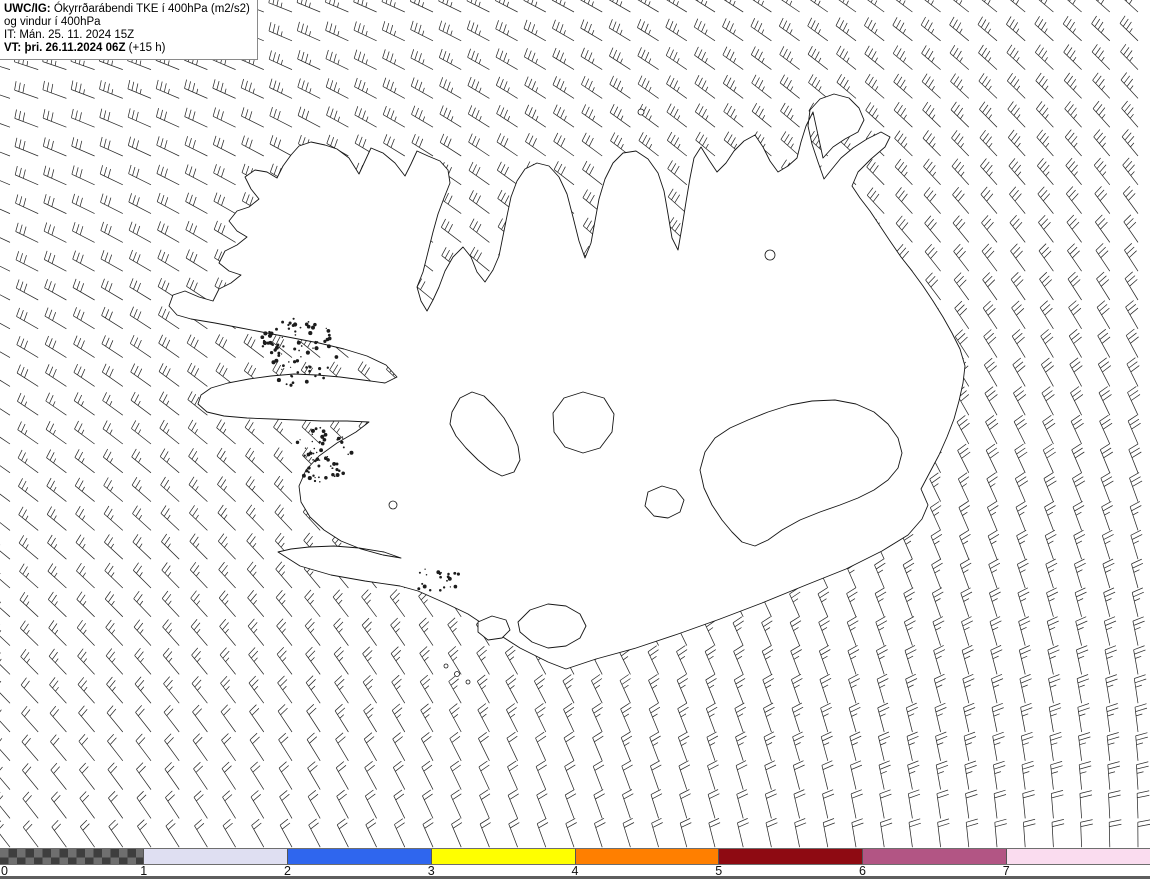  Describe the element at coordinates (360, 454) in the screenshot. I see `map-speckles` at that location.